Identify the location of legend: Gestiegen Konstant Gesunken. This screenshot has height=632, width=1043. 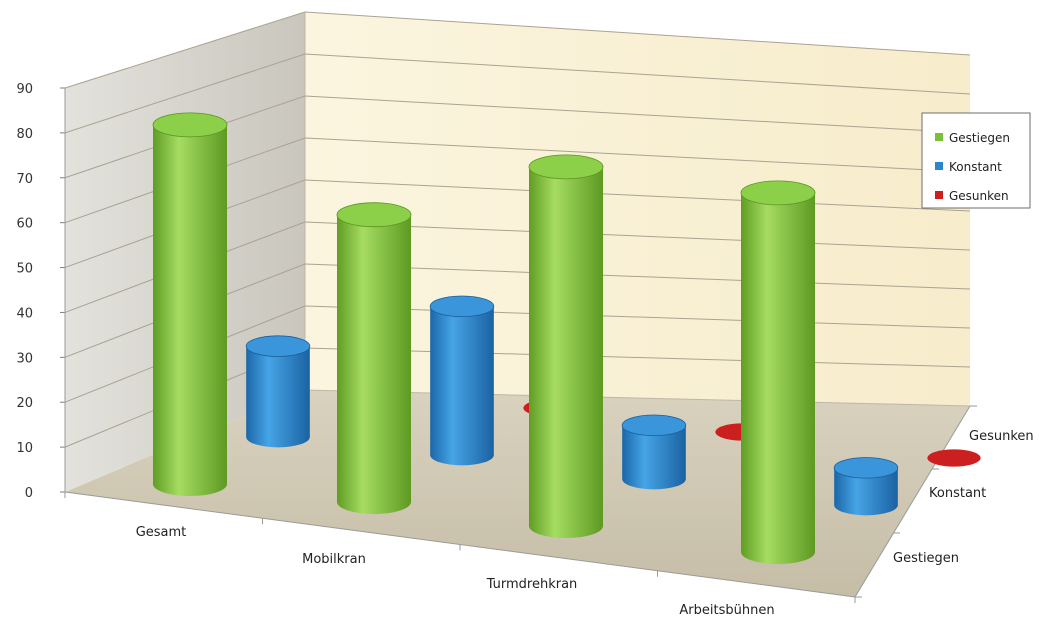
(976, 160).